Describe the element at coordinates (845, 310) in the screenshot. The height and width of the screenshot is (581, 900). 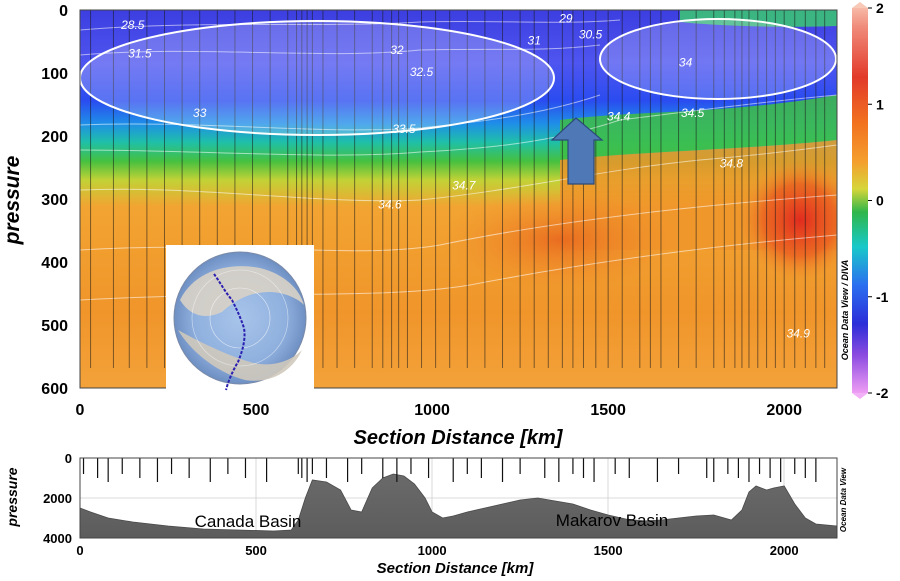
I see `colorbar-credit: Ocean Data View / DIVA` at that location.